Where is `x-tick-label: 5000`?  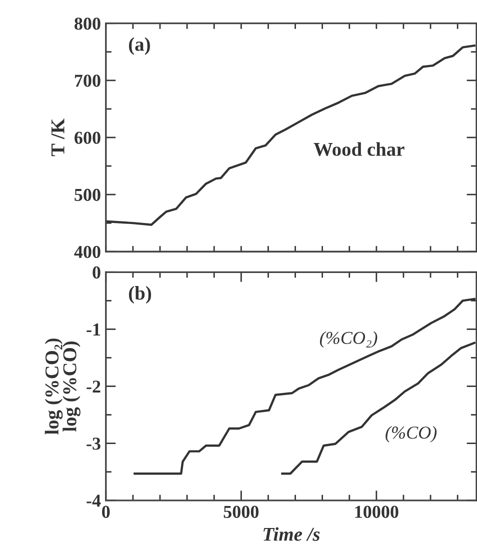
x-tick-label: 5000 is located at coordinates (241, 512).